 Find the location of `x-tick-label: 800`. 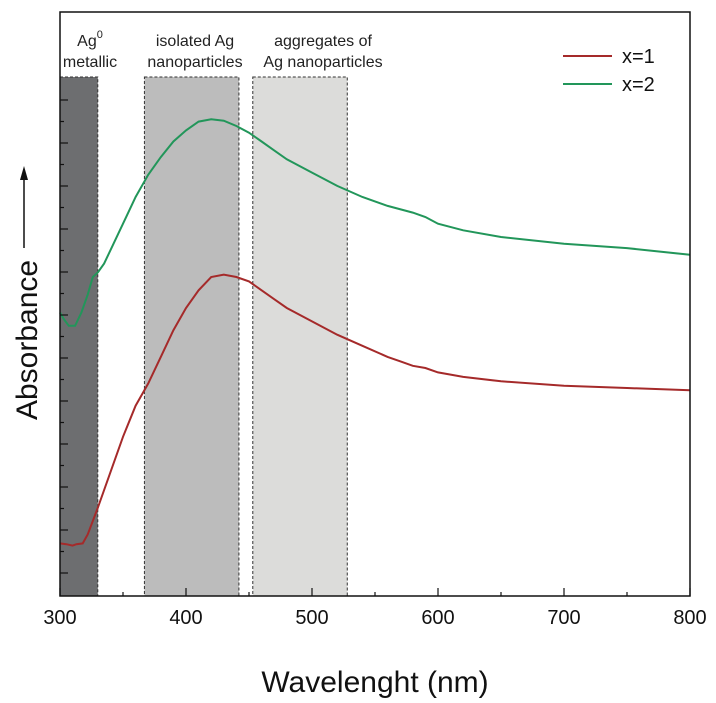

x-tick-label: 800 is located at coordinates (689, 618).